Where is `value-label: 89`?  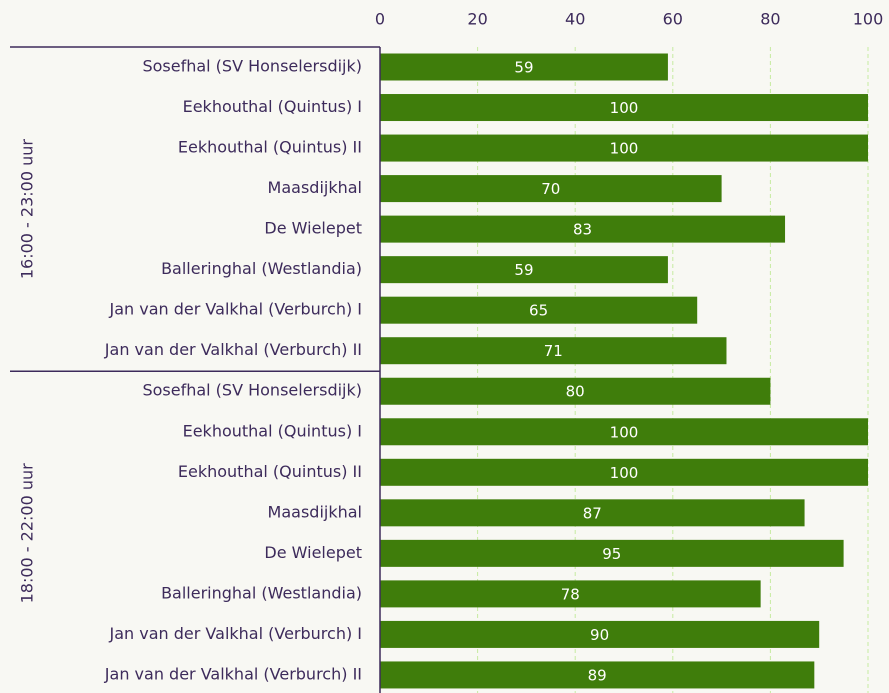
value-label: 89 is located at coordinates (597, 675).